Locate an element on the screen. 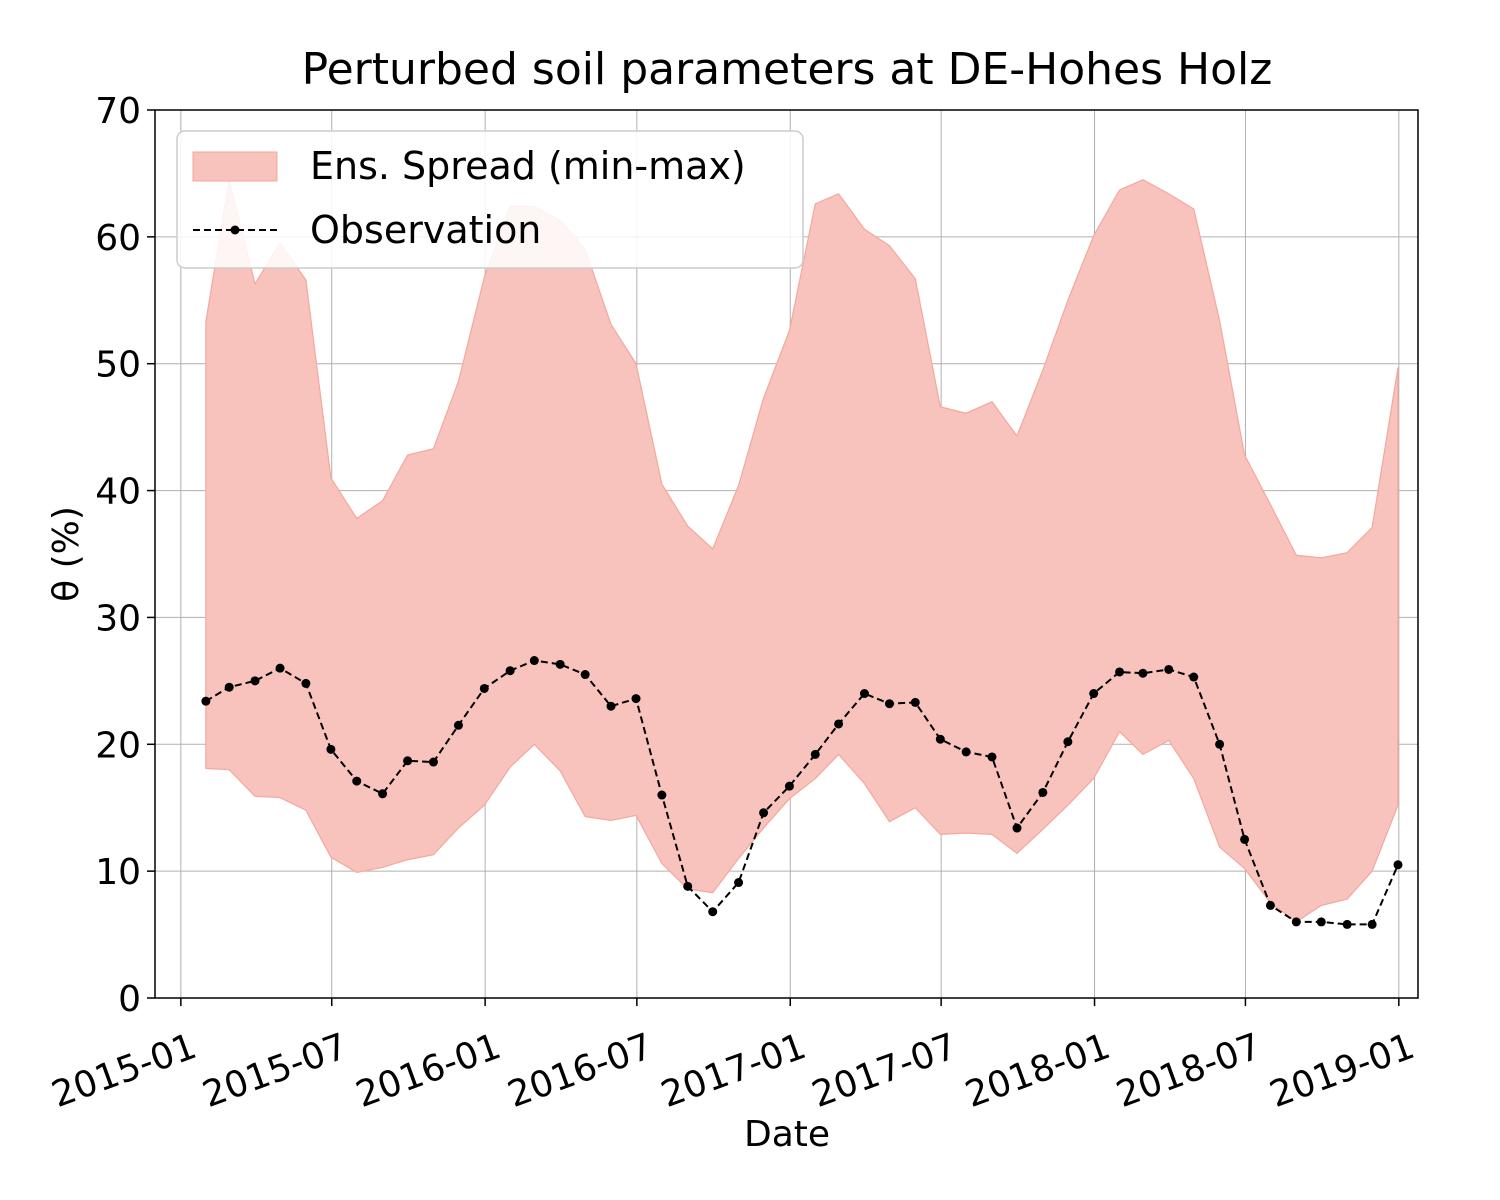 The width and height of the screenshot is (1500, 1200). y-tick-label: 30 is located at coordinates (118, 618).